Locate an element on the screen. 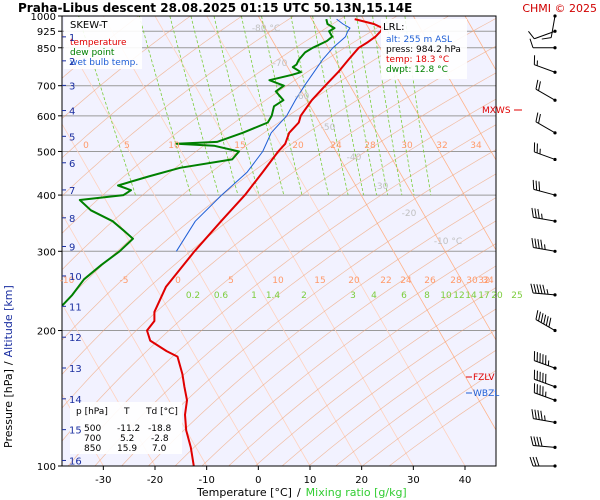 The height and width of the screenshot is (500, 600). table-cell: -2.8 is located at coordinates (160, 439).